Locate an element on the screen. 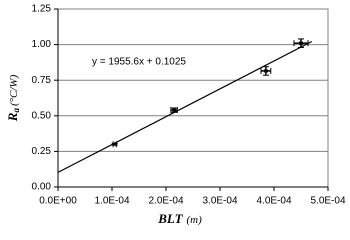 The image size is (350, 240). x-tick-label: 1.0E-04 is located at coordinates (111, 201).